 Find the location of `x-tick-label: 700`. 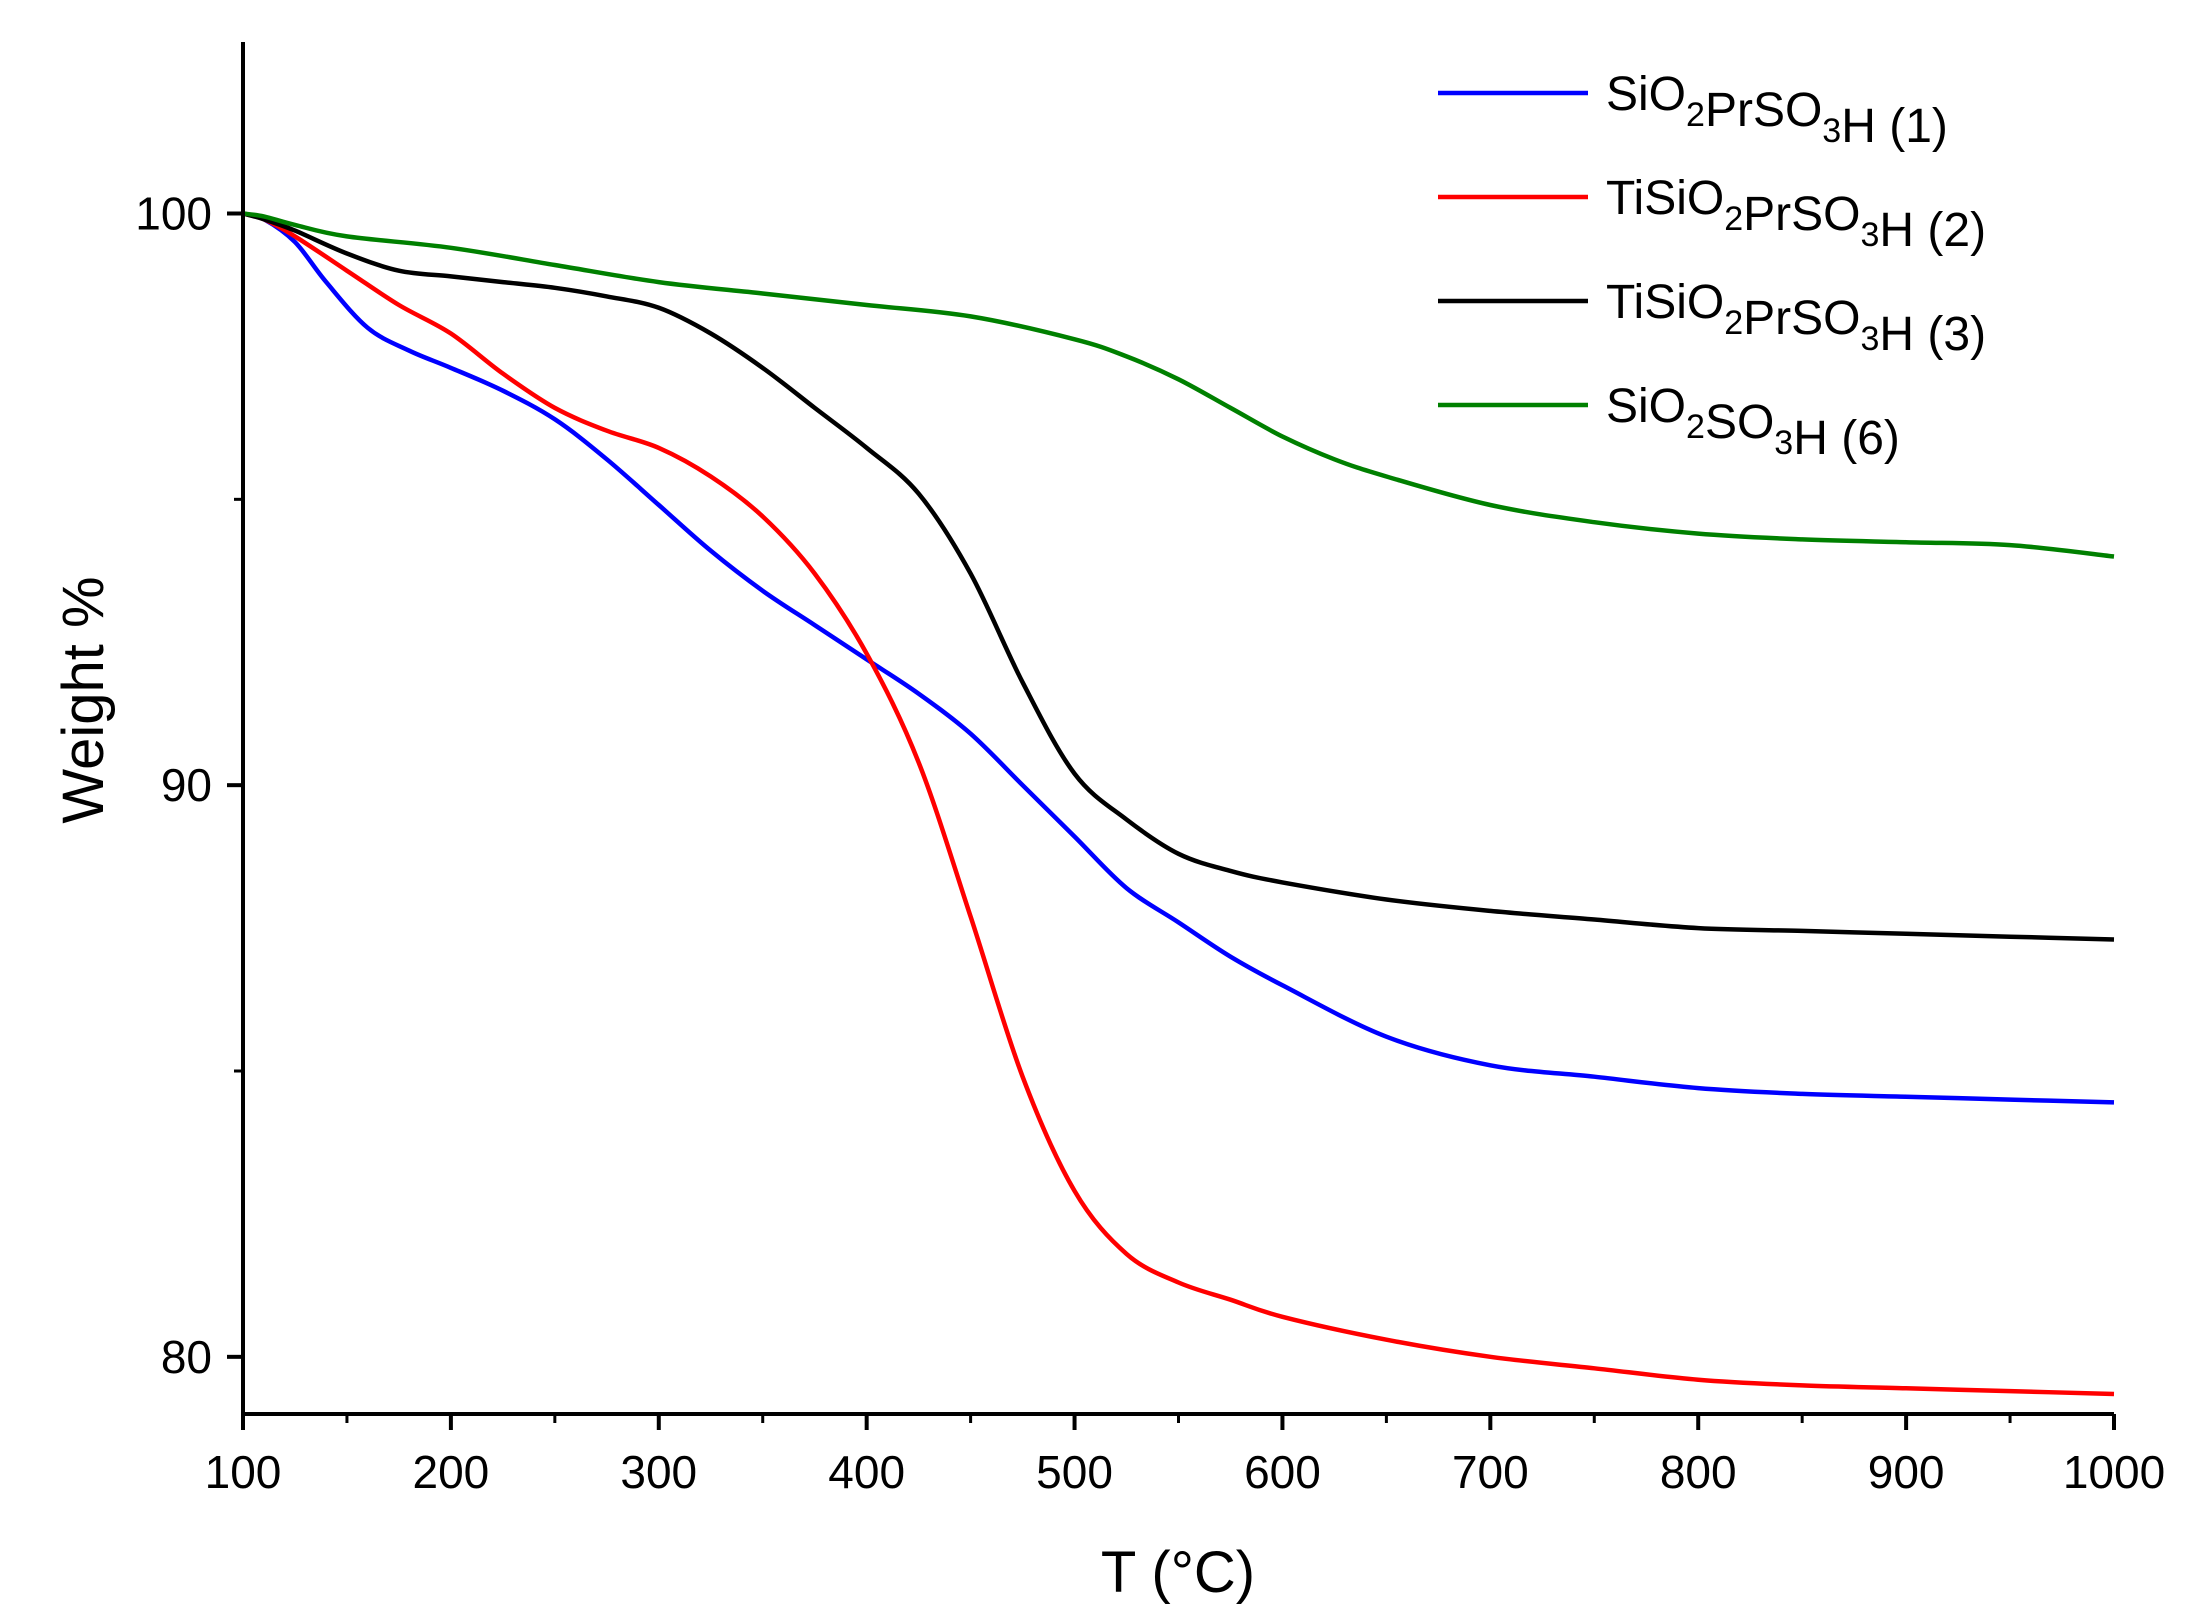

x-tick-label: 700 is located at coordinates (1490, 1472).